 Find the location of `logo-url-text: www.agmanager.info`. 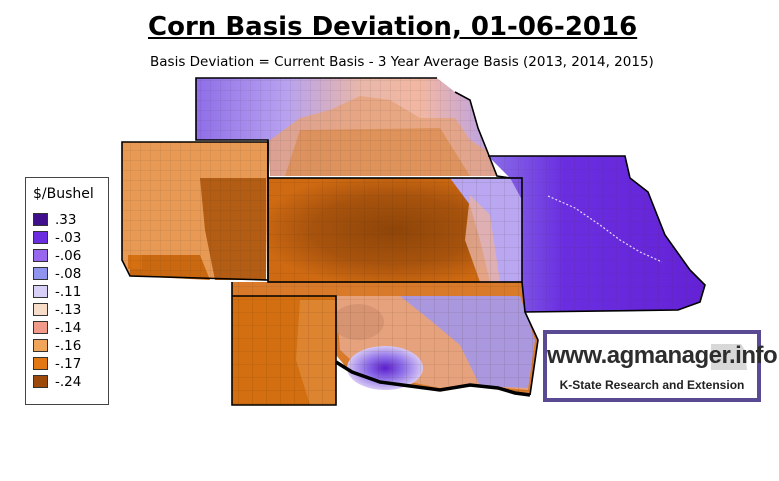

logo-url-text: www.agmanager.info is located at coordinates (662, 355).